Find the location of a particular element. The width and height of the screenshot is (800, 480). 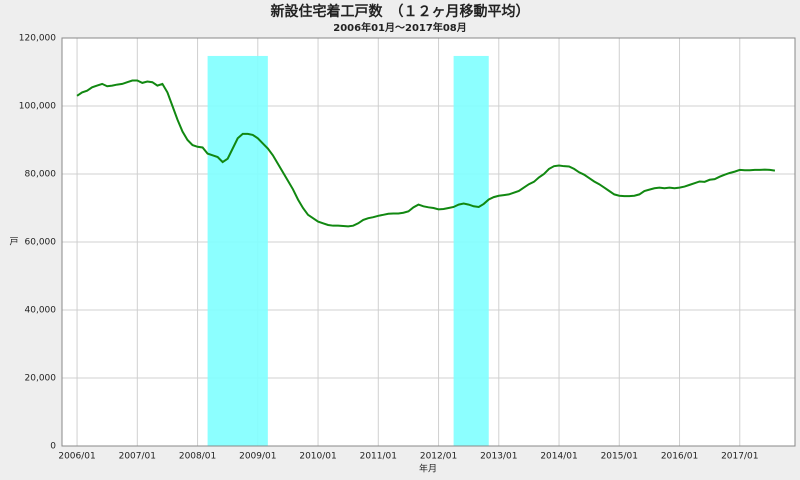

x-tick-label: 2017/01 is located at coordinates (739, 457).